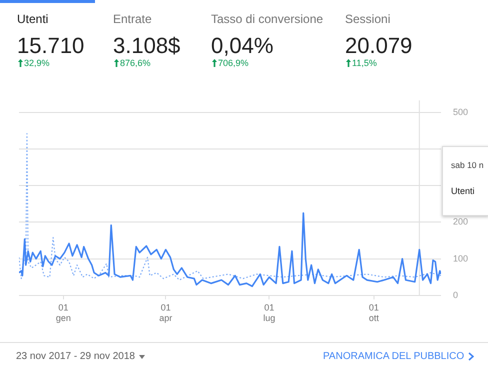 Image resolution: width=488 pixels, height=374 pixels. What do you see at coordinates (374, 313) in the screenshot?
I see `x-tick-label: 01 ott` at bounding box center [374, 313].